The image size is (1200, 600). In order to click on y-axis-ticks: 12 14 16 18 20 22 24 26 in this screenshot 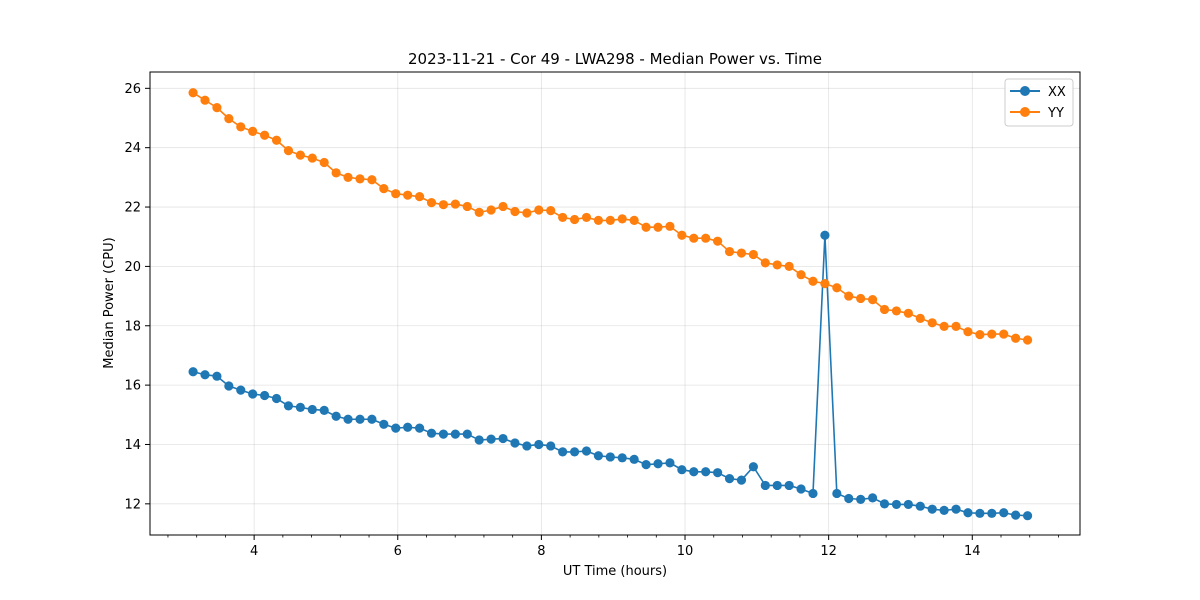, I will do `click(137, 297)`.